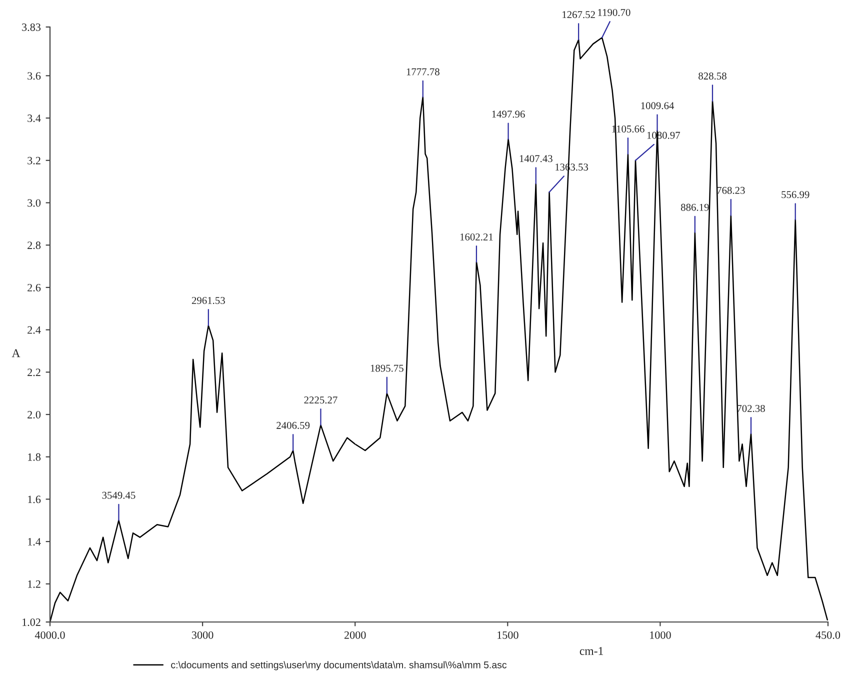 The width and height of the screenshot is (845, 679). I want to click on y-tick-label: 2.6, so click(34, 288).